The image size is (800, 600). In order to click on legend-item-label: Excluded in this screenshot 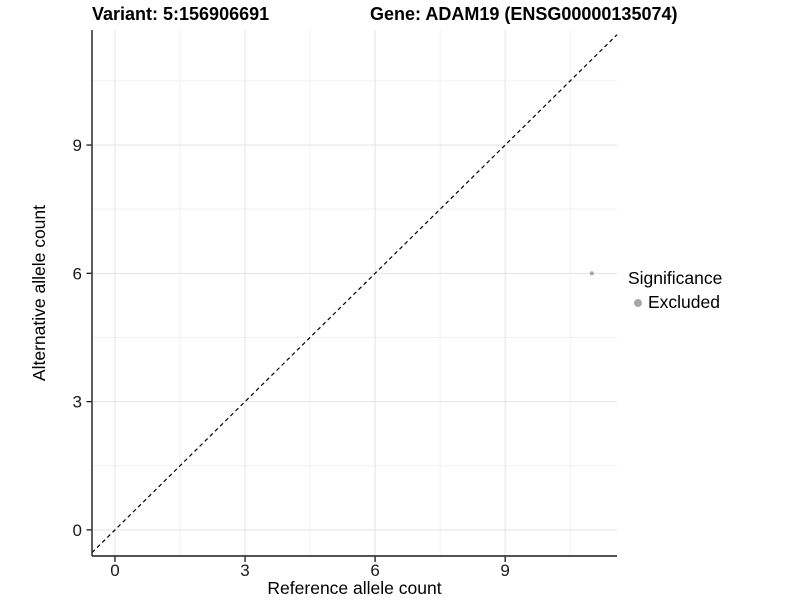, I will do `click(684, 302)`.